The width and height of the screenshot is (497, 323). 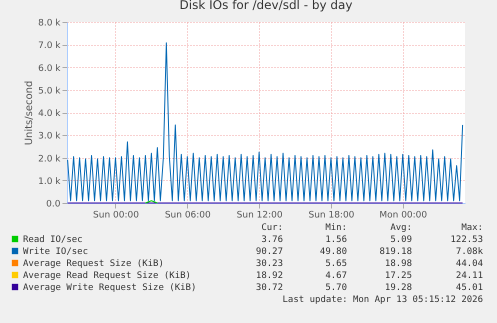 What do you see at coordinates (269, 264) in the screenshot?
I see `text: 30.23` at bounding box center [269, 264].